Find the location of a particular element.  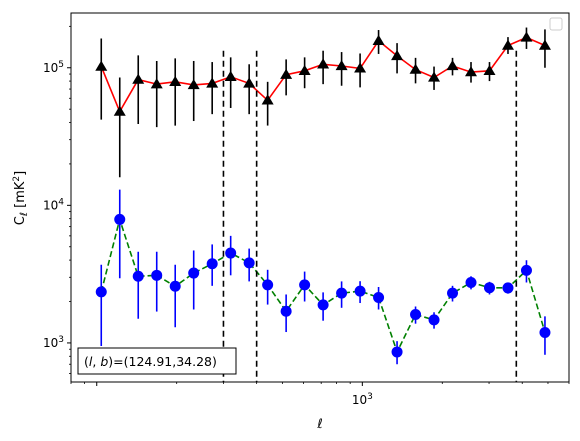

y-axis-label: Cℓ [mK2] is located at coordinates (21, 198).